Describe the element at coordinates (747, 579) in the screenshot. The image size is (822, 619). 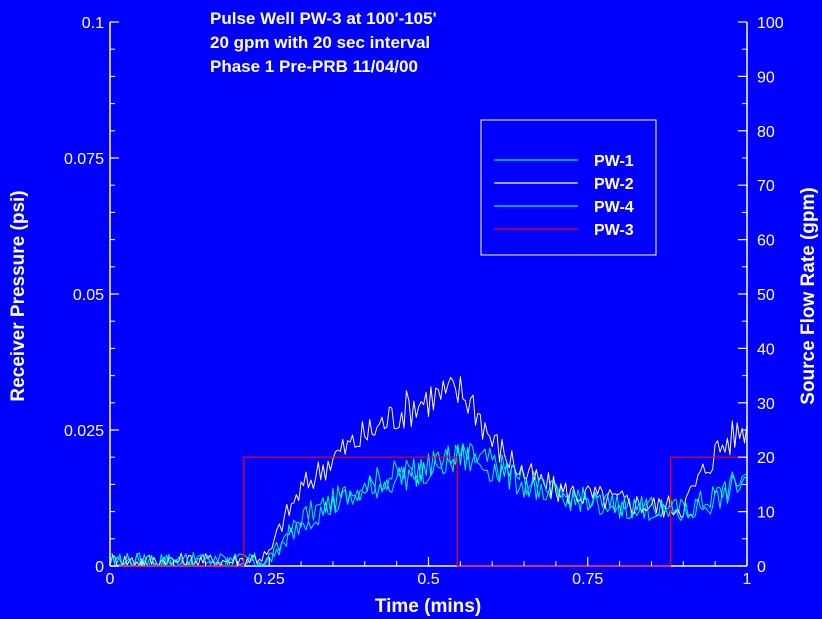
I see `x-tick-label: 1` at that location.